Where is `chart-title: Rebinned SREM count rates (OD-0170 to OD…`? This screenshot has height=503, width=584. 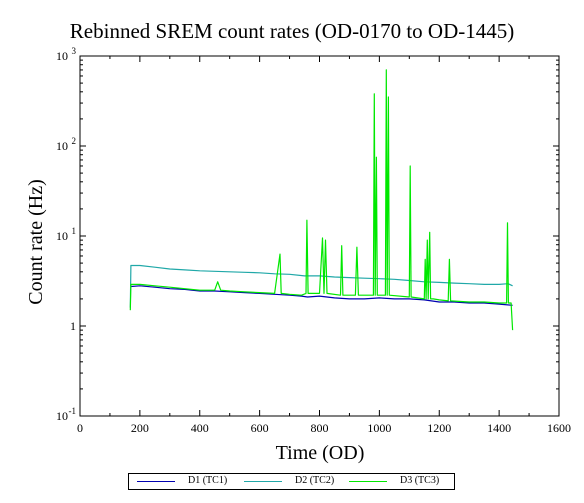 chart-title: Rebinned SREM count rates (OD-0170 to OD… is located at coordinates (292, 31).